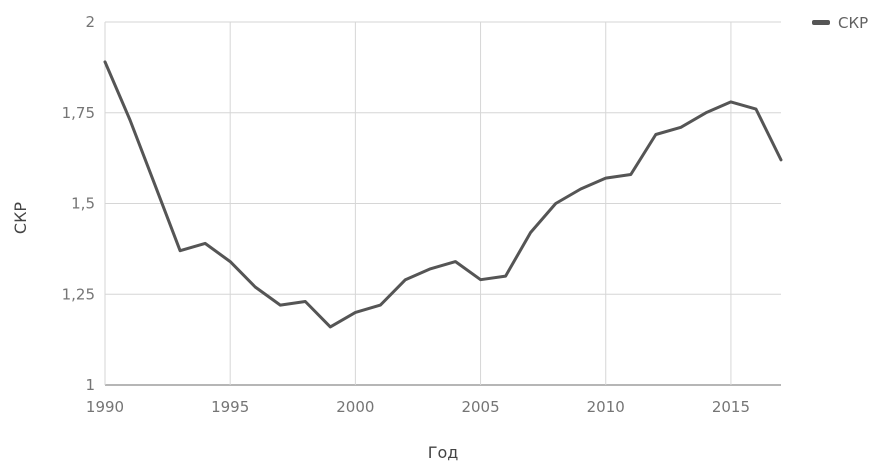  I want to click on x-tick-label: 2005, so click(480, 407).